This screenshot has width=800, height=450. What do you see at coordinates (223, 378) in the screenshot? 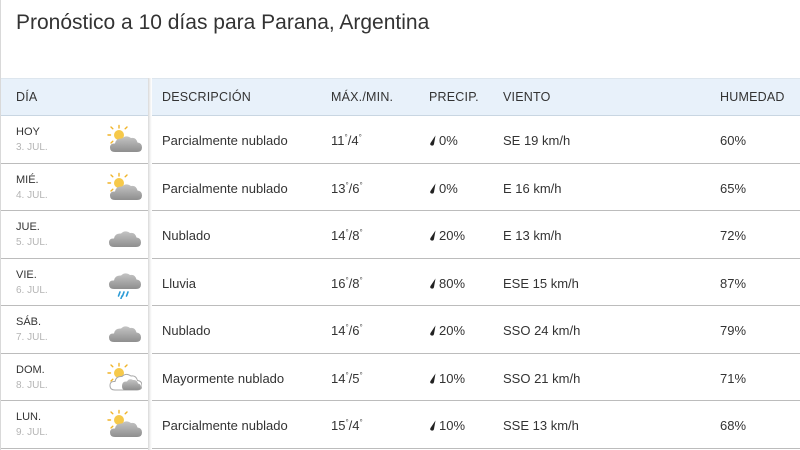
I see `description: Mayormente nublado` at bounding box center [223, 378].